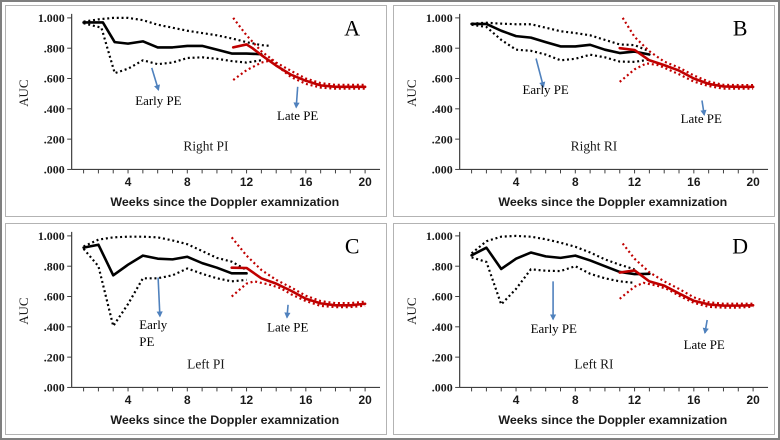 The height and width of the screenshot is (440, 780). Describe the element at coordinates (740, 29) in the screenshot. I see `panel-letter: B` at that location.